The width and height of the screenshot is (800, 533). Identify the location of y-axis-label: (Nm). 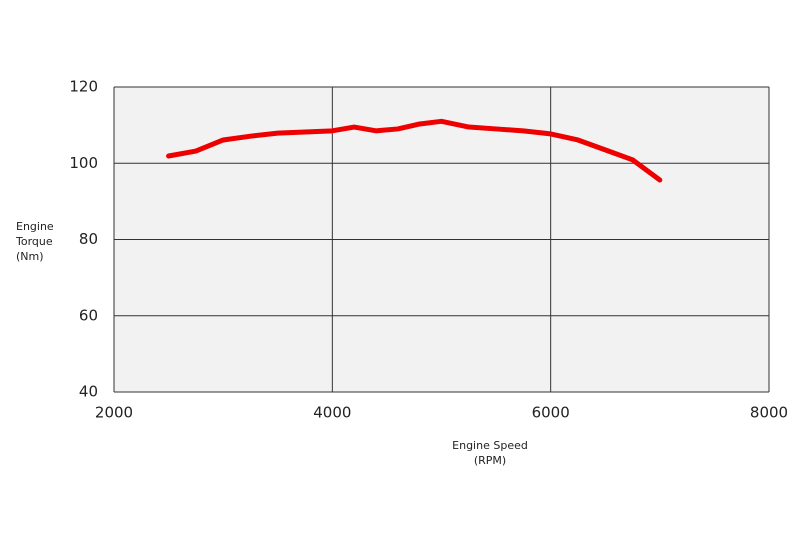
(30, 256).